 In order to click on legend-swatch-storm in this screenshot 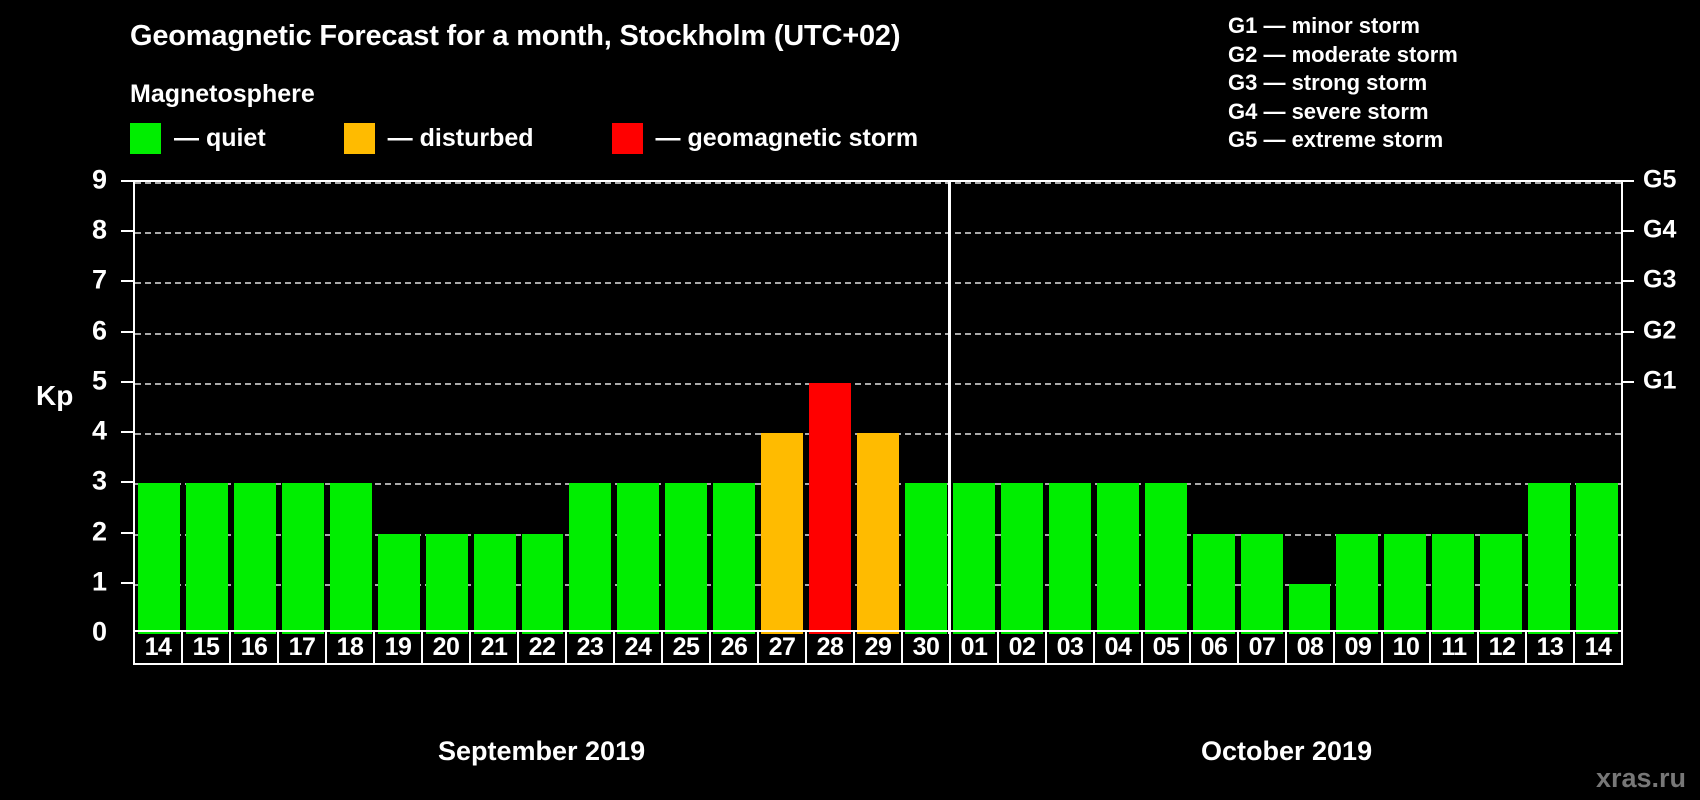, I will do `click(627, 138)`.